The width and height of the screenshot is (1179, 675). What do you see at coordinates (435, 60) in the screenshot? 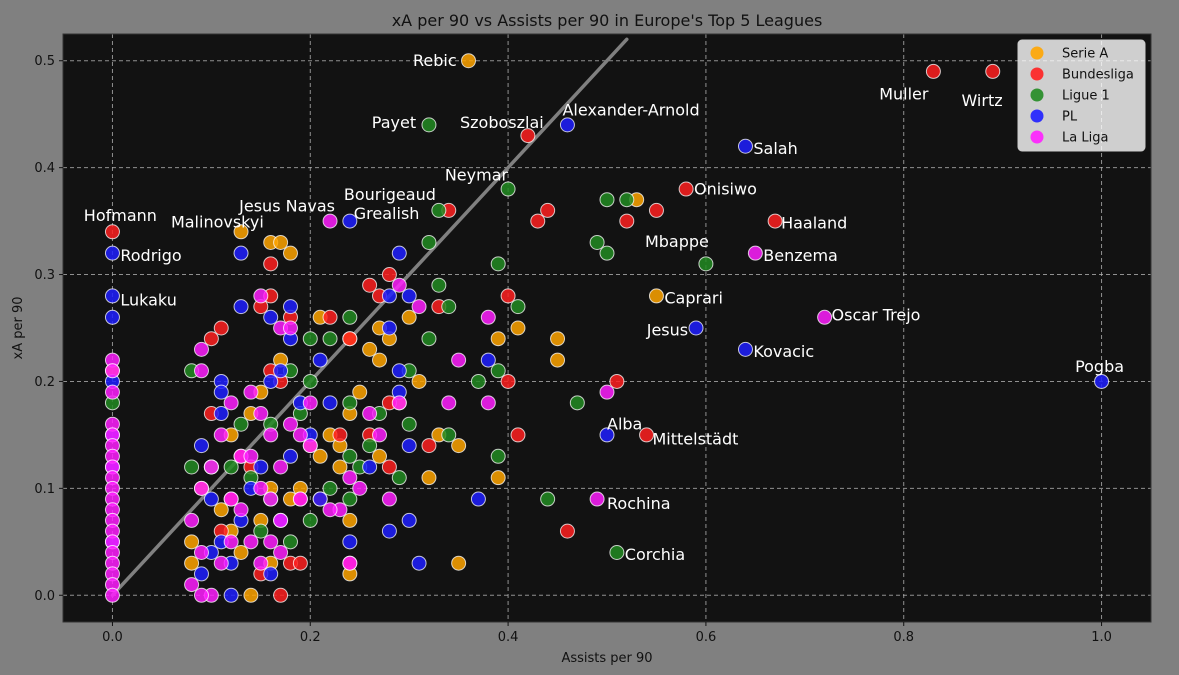
I see `player-label: Rebic` at bounding box center [435, 60].